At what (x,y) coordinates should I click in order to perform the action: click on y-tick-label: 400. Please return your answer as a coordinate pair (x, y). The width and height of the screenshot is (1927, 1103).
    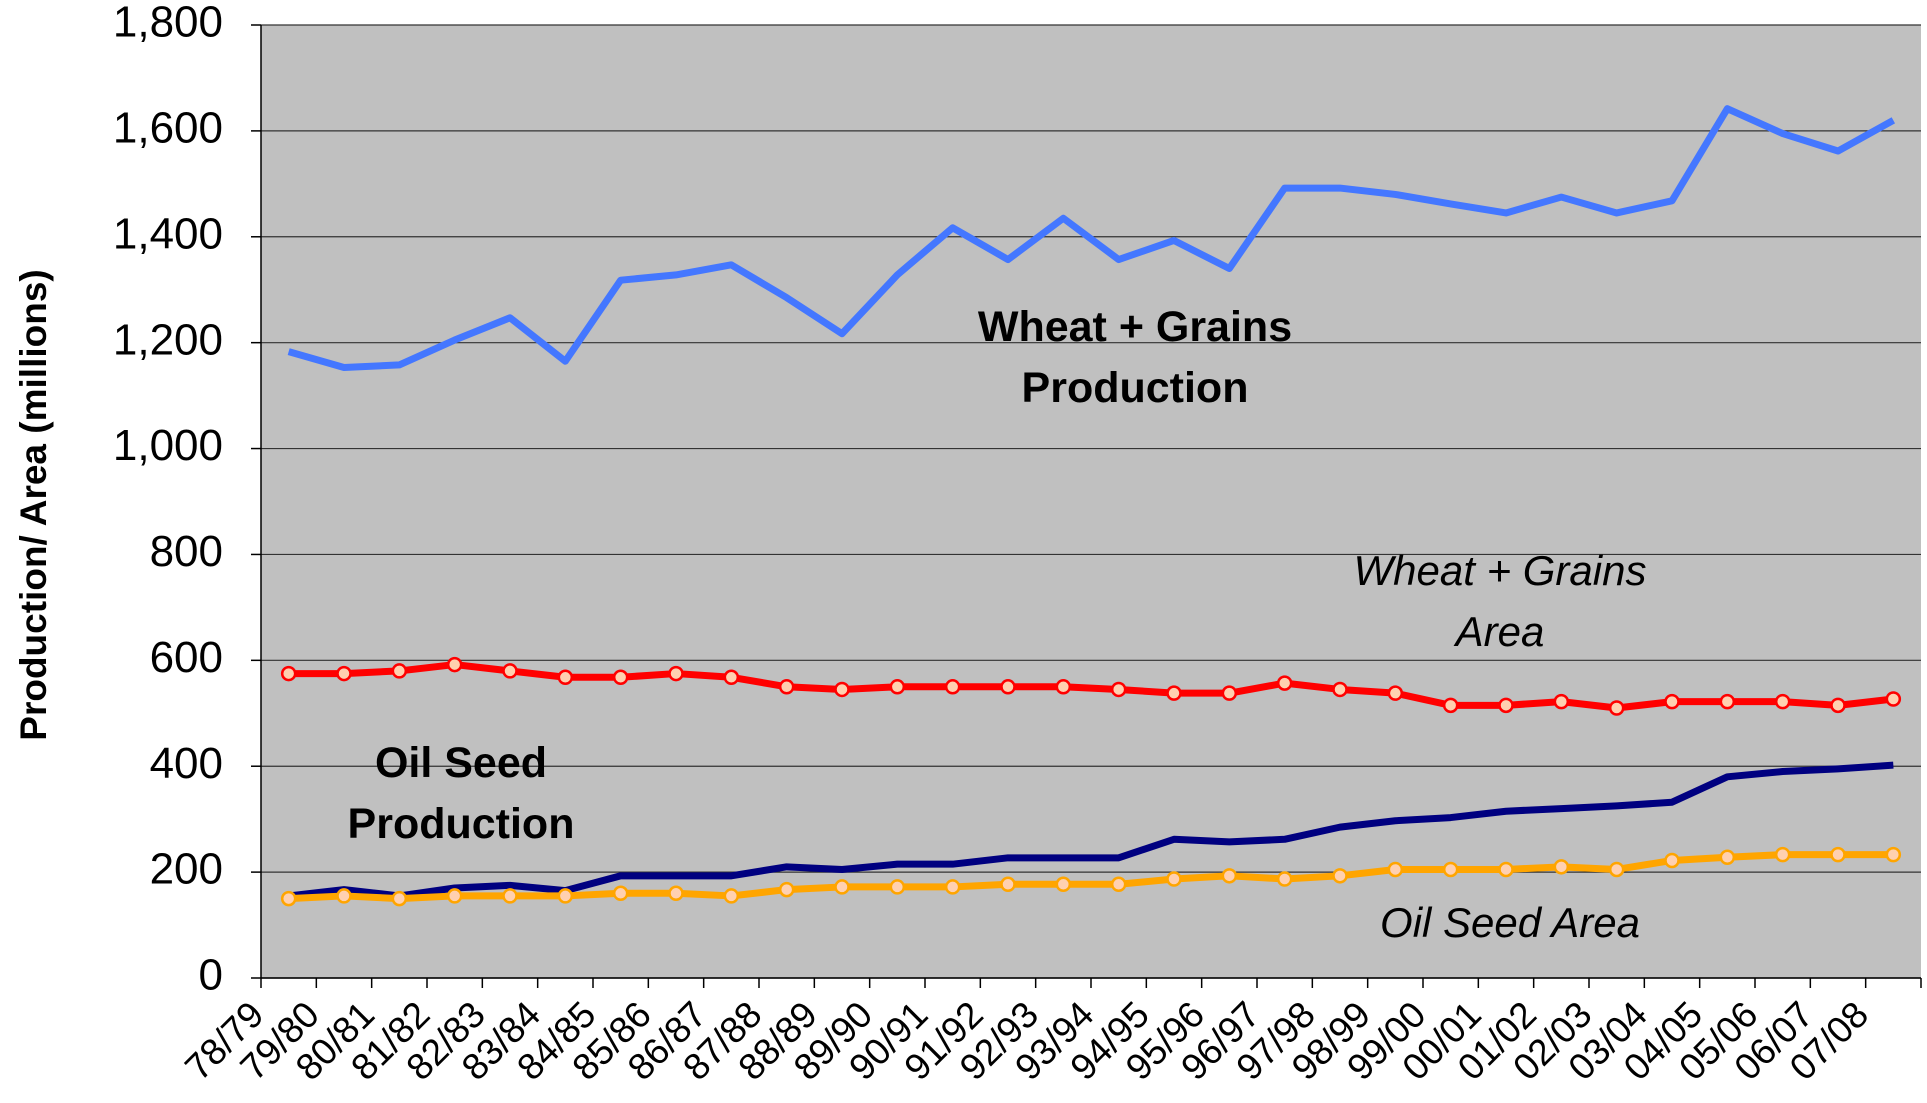
    Looking at the image, I should click on (186, 763).